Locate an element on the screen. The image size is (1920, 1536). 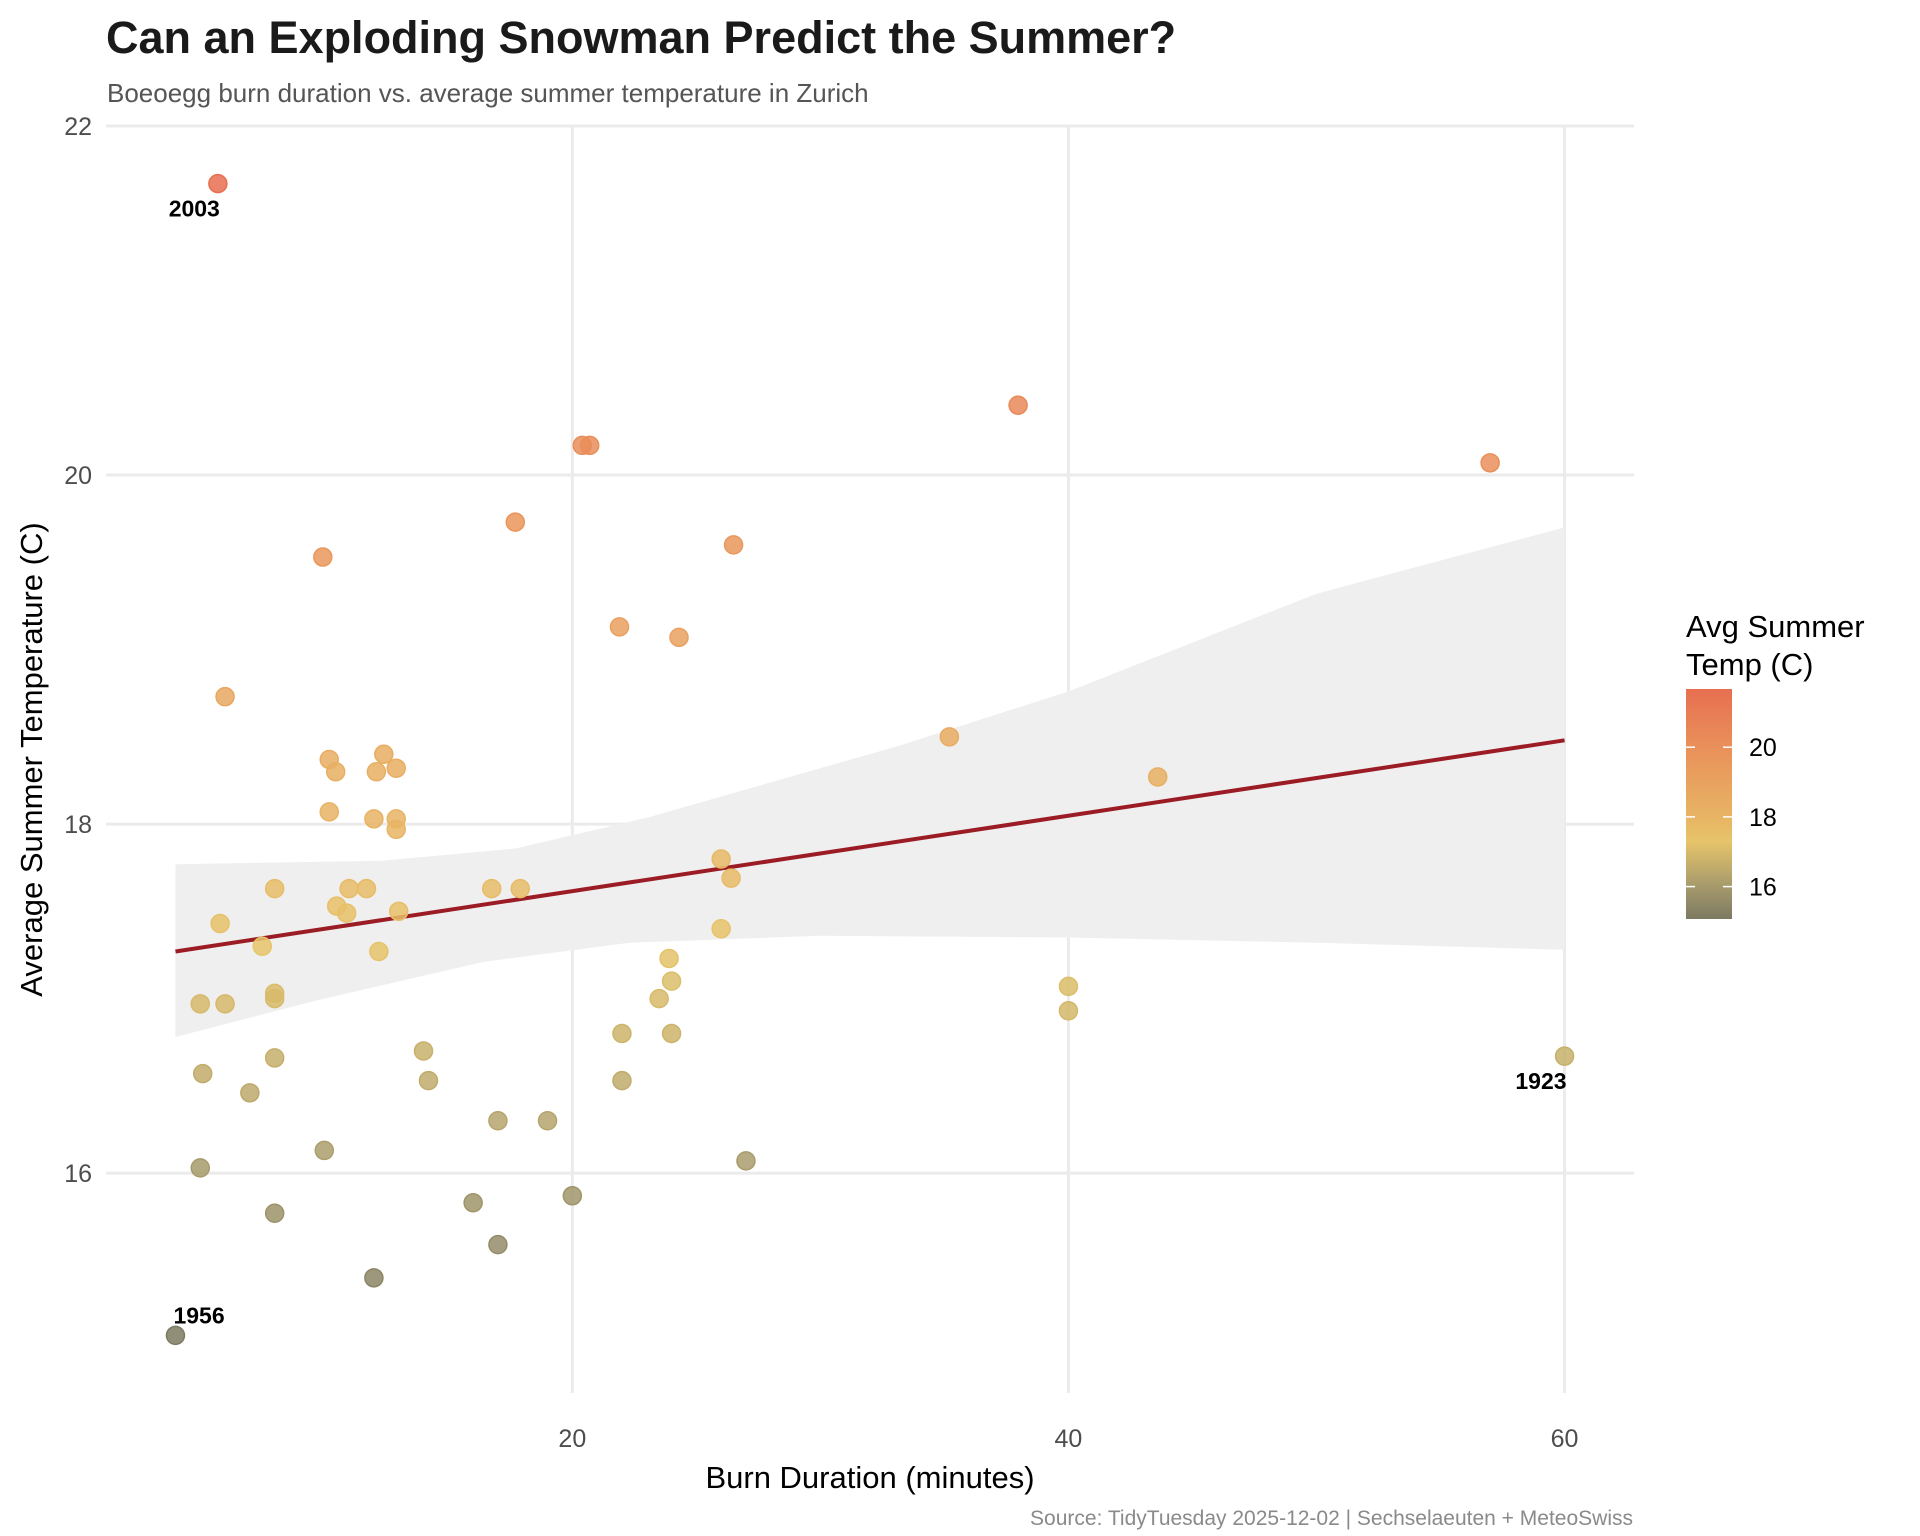
x-tick-label: 40 is located at coordinates (1069, 1439).